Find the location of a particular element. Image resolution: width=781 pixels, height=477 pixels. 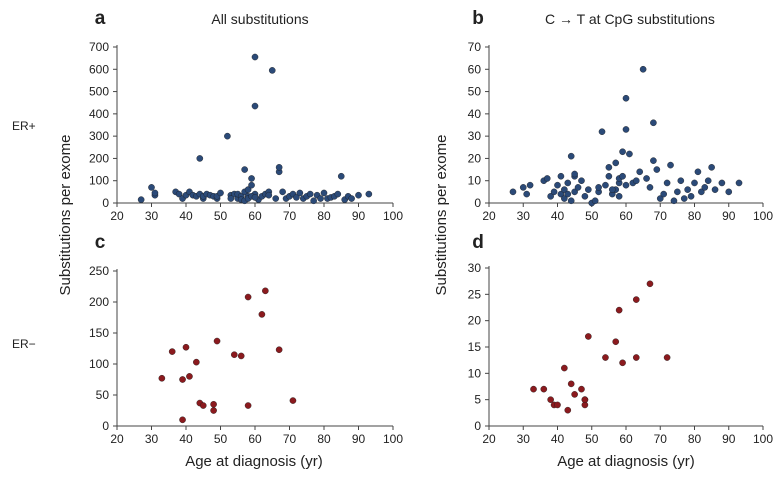

panel-b-title: C → T at CpG substitutions is located at coordinates (630, 19).